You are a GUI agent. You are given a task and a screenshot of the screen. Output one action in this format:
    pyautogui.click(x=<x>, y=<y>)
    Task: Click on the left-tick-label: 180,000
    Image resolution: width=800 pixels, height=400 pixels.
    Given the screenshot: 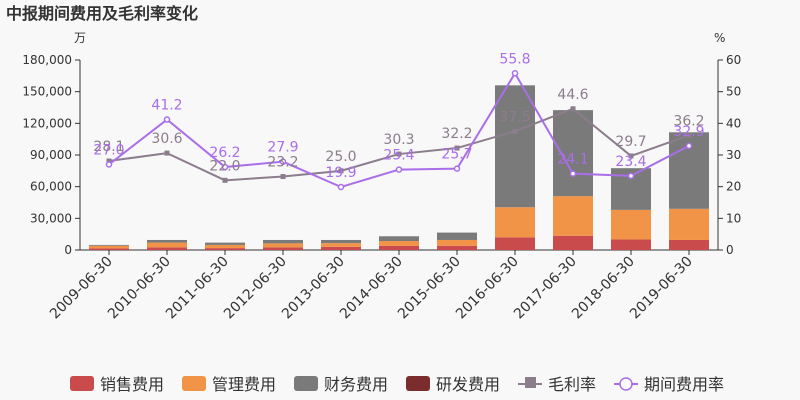 What is the action you would take?
    pyautogui.click(x=47, y=60)
    